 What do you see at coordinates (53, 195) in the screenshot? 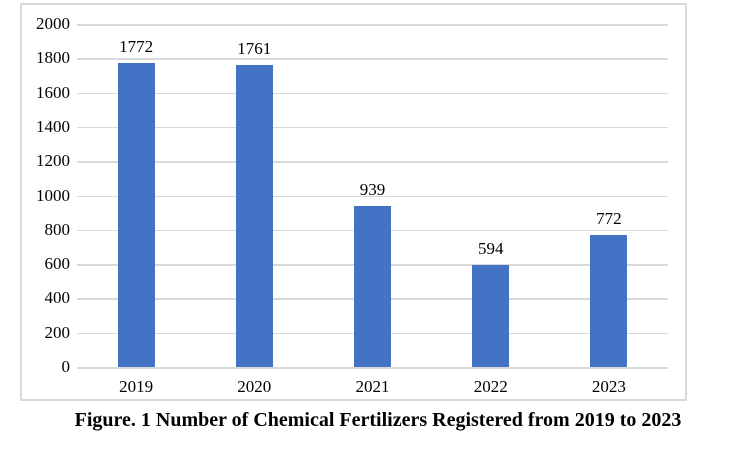
I see `y-axis-tick-label: 1000` at bounding box center [53, 195].